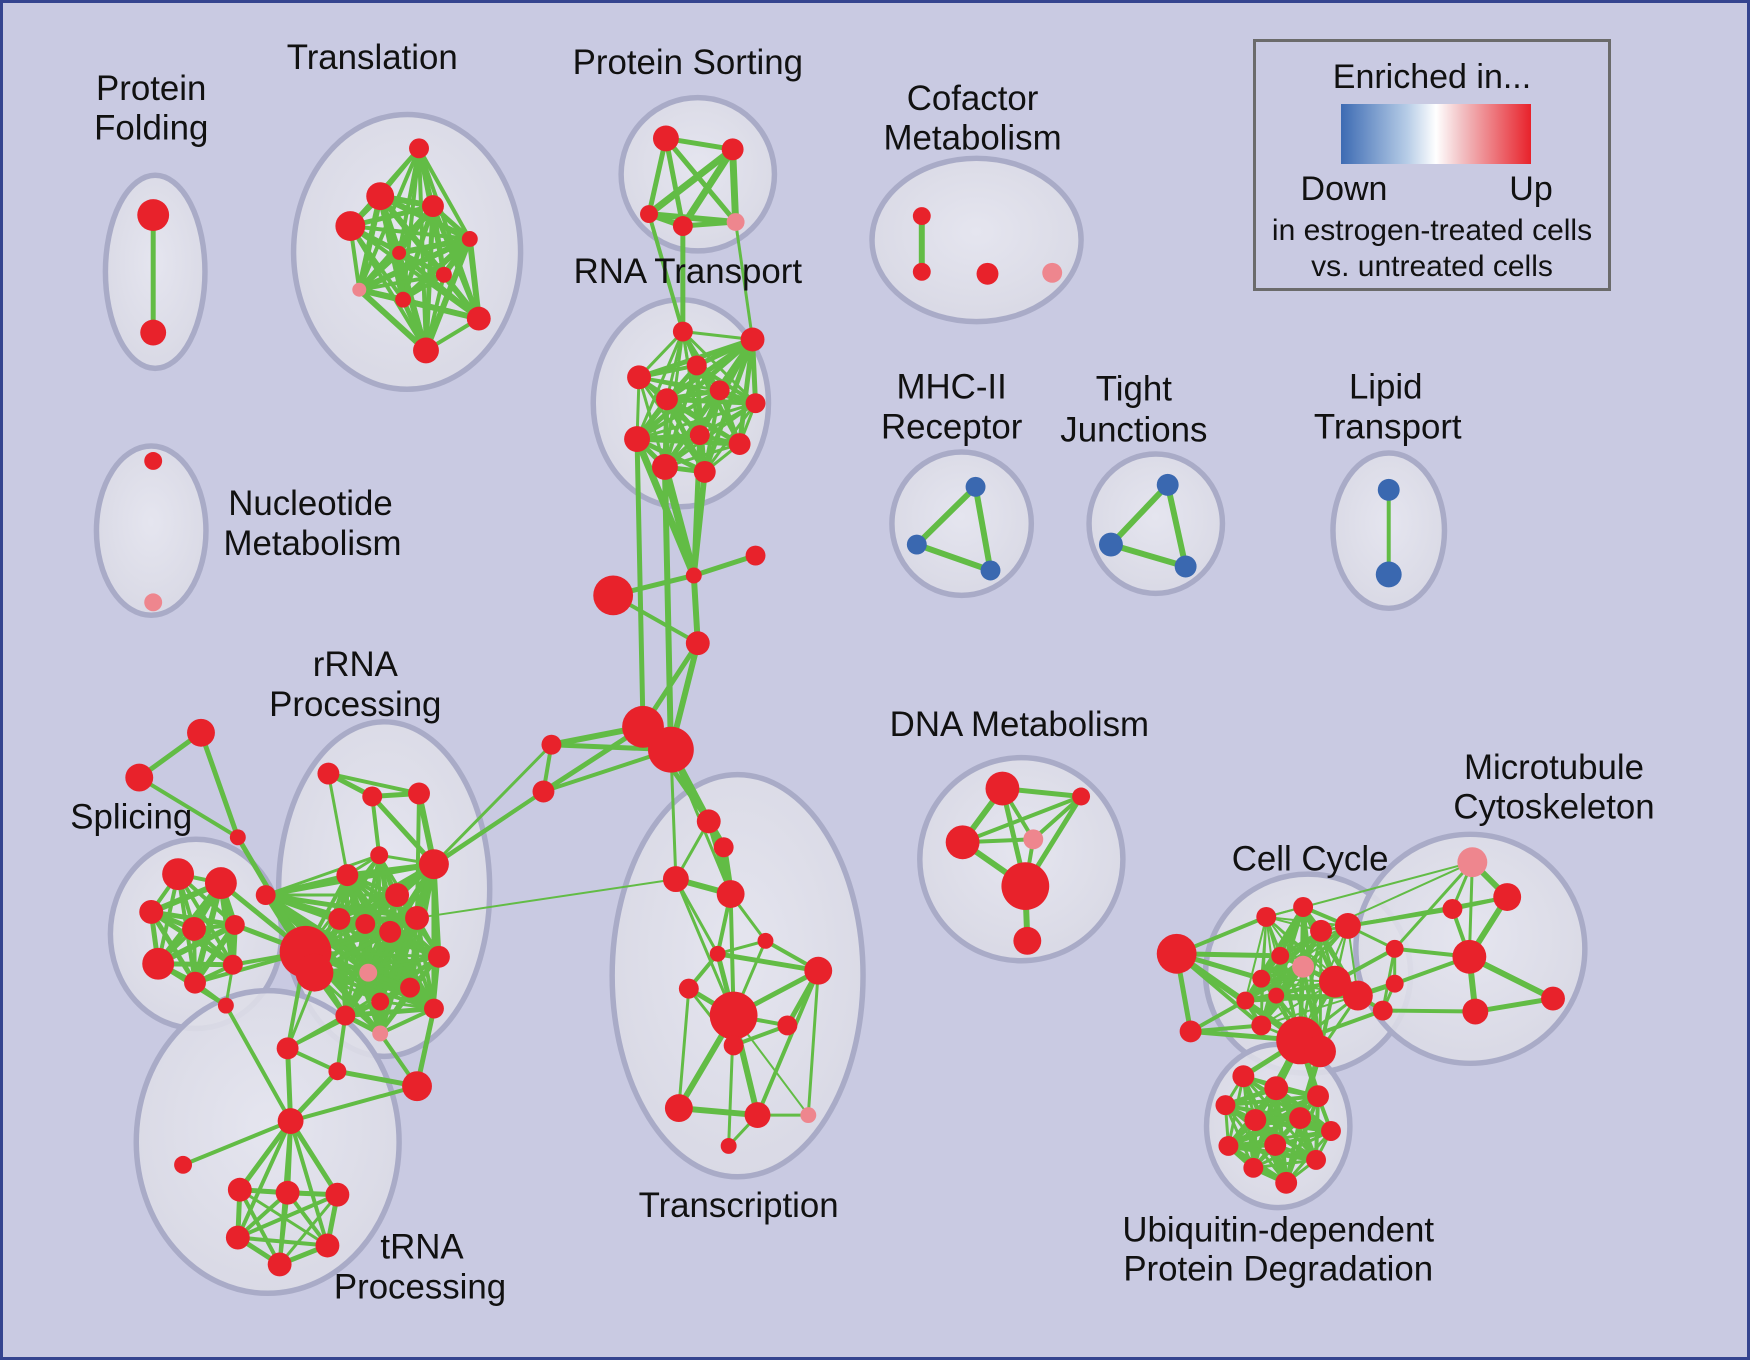 This screenshot has height=1360, width=1750. Describe the element at coordinates (153, 215) in the screenshot. I see `node-protein-folding` at that location.